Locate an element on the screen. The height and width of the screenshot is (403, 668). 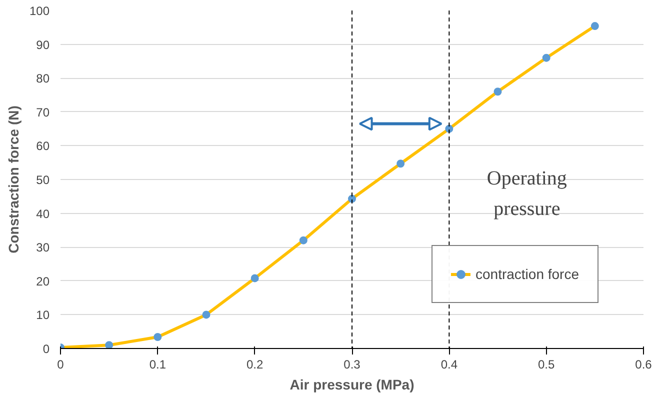
y-tick-label: 0 is located at coordinates (46, 349).